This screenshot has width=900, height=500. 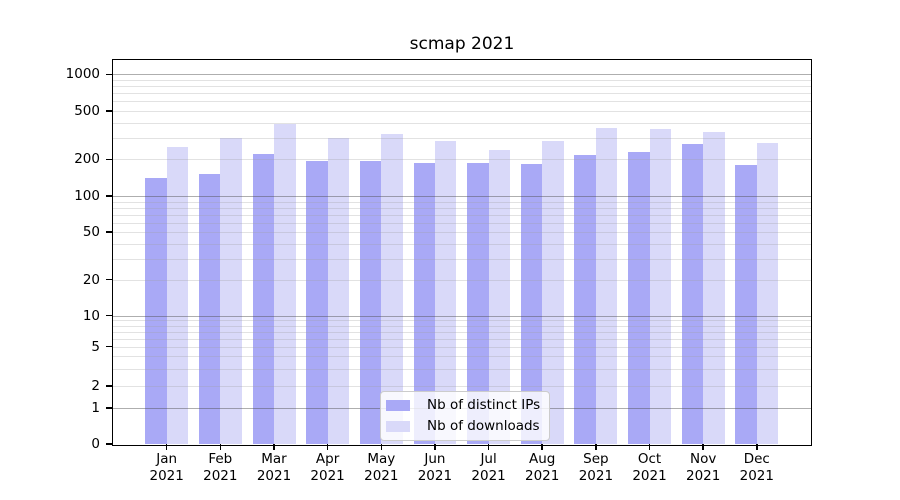 I want to click on x-tick-label: May 2021, so click(x=381, y=468).